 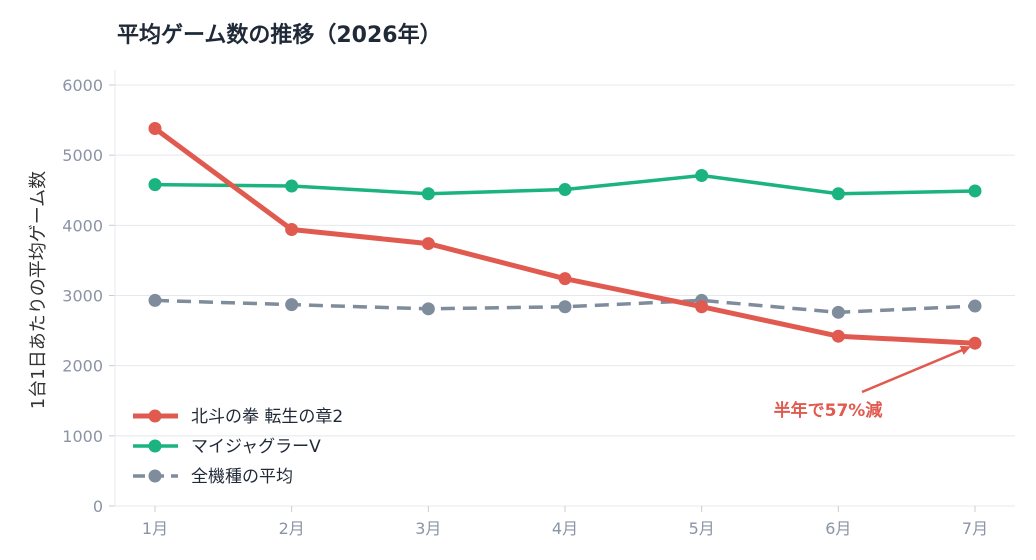 I want to click on legend-item: マイジャグラーV, so click(x=227, y=447).